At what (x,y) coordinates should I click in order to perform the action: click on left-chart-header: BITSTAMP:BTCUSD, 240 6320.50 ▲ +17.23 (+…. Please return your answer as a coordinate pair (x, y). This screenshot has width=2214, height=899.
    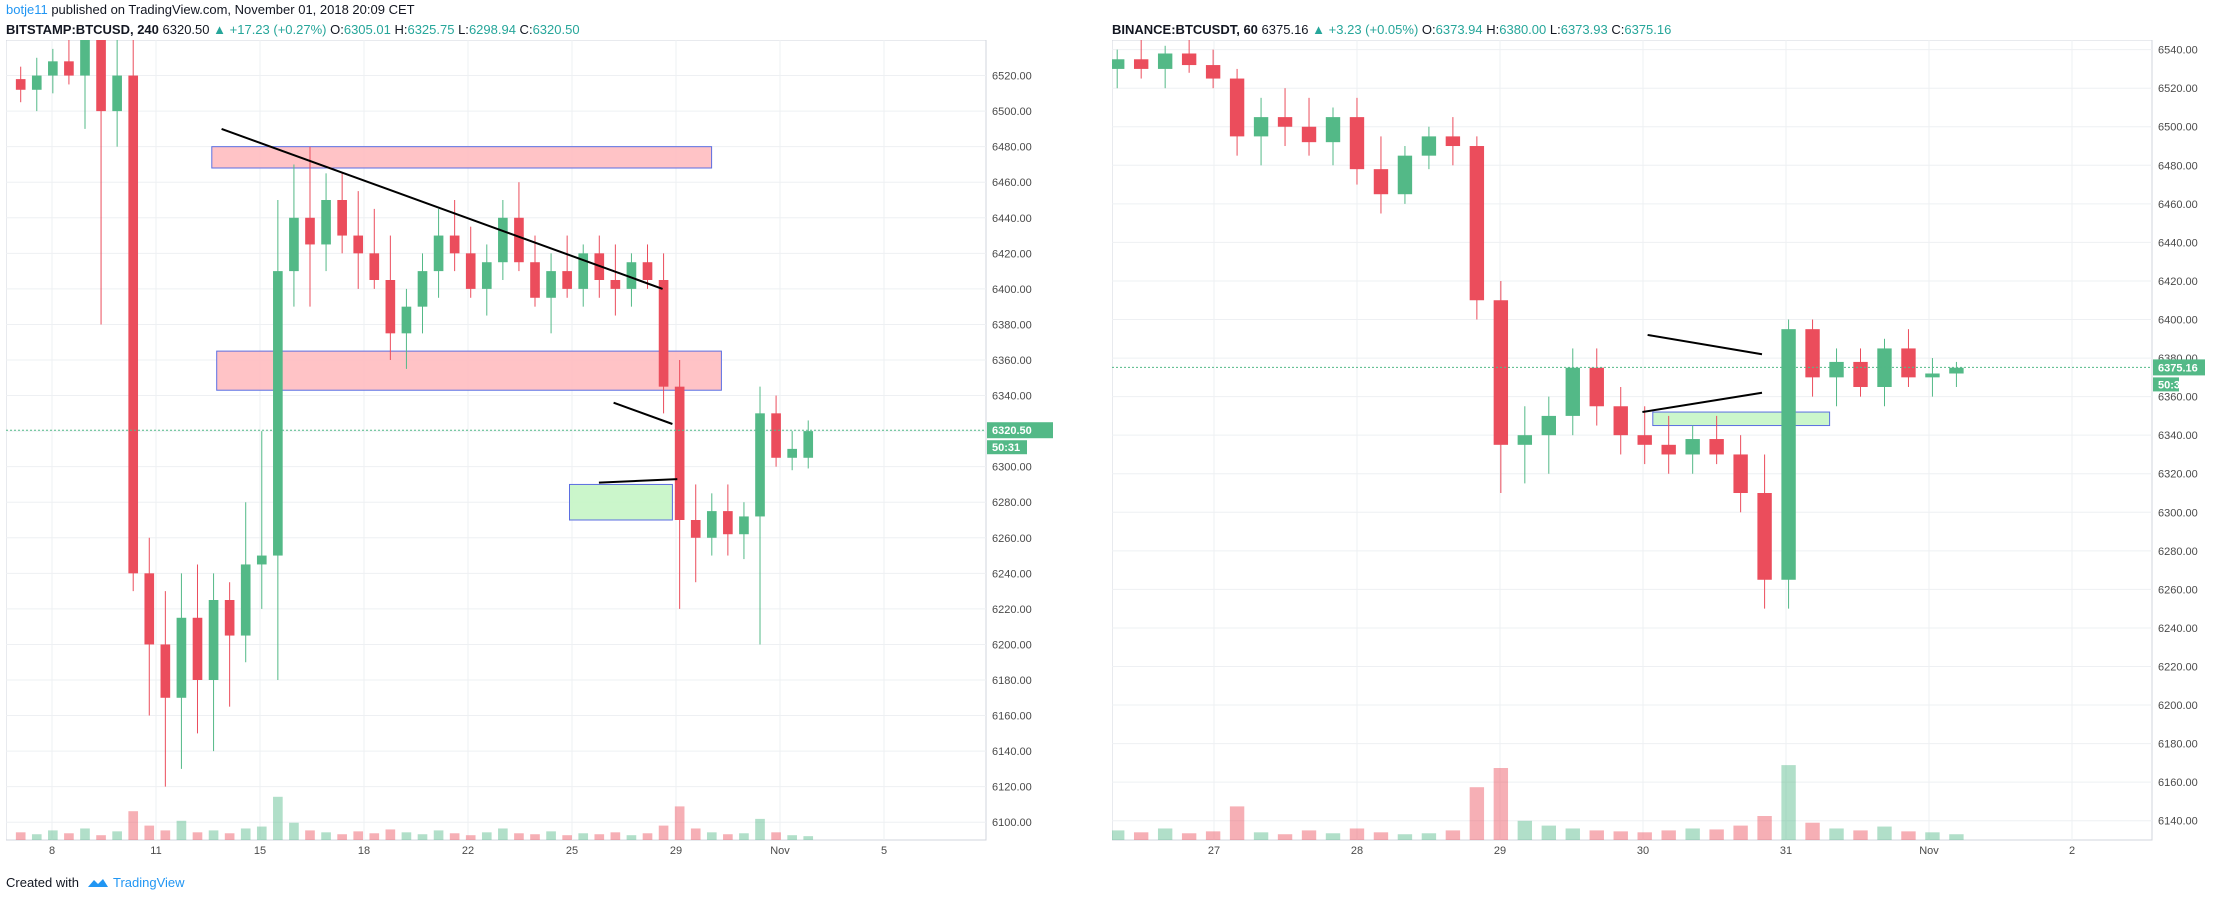
    Looking at the image, I should click on (293, 29).